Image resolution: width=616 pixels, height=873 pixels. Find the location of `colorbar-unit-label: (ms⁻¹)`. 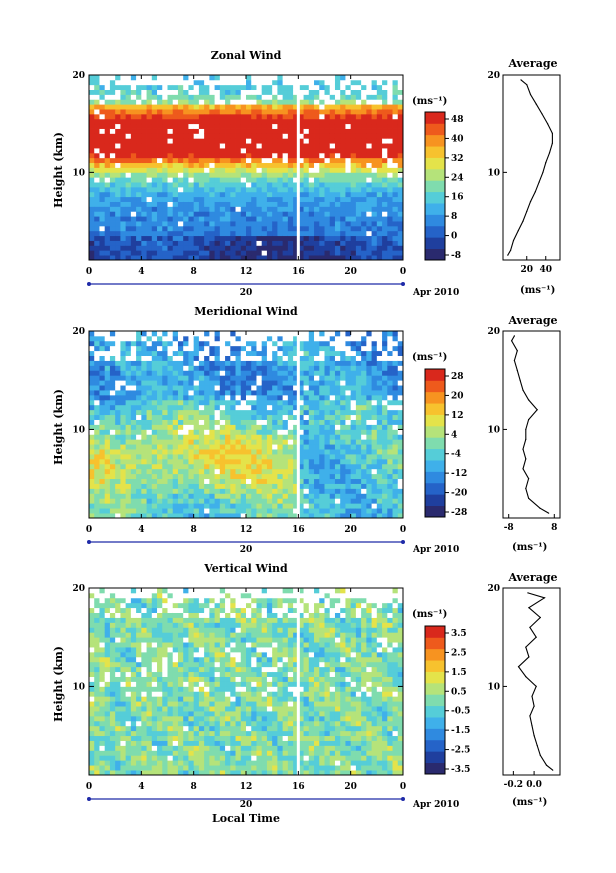

colorbar-unit-label: (ms⁻¹) is located at coordinates (429, 357).